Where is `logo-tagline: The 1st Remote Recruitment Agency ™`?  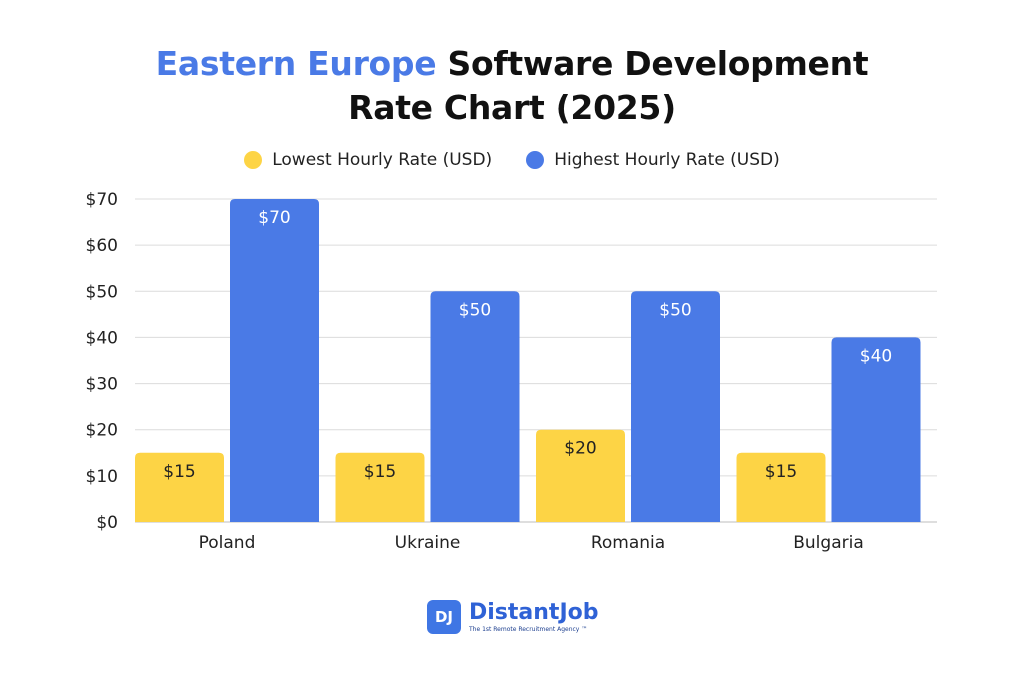
logo-tagline: The 1st Remote Recruitment Agency ™ is located at coordinates (528, 629).